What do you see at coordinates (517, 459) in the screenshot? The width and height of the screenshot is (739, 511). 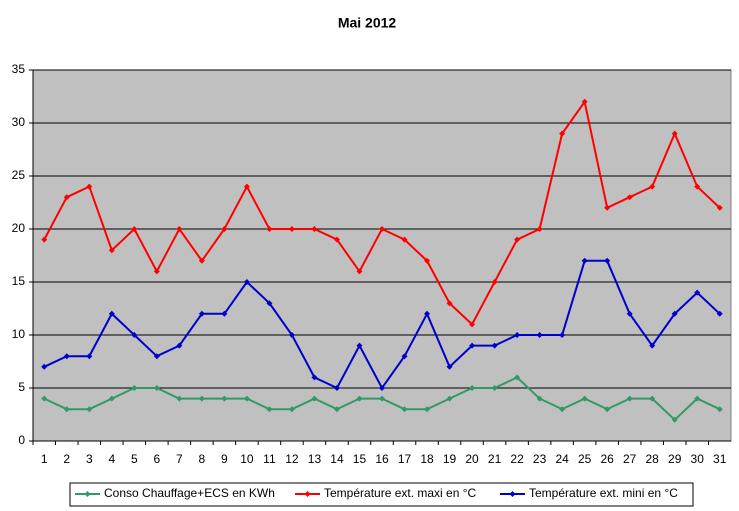 I see `x-tick-label: 22` at bounding box center [517, 459].